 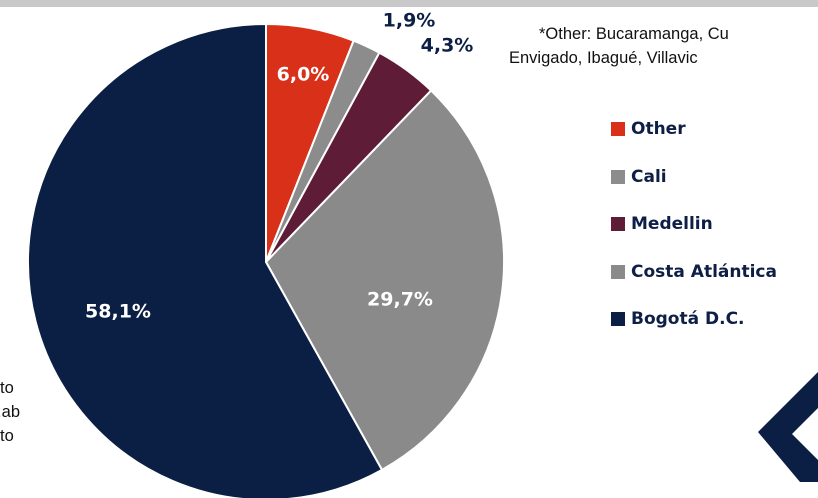 I want to click on legend-item-bogota: Bogotá D.C., so click(x=694, y=319).